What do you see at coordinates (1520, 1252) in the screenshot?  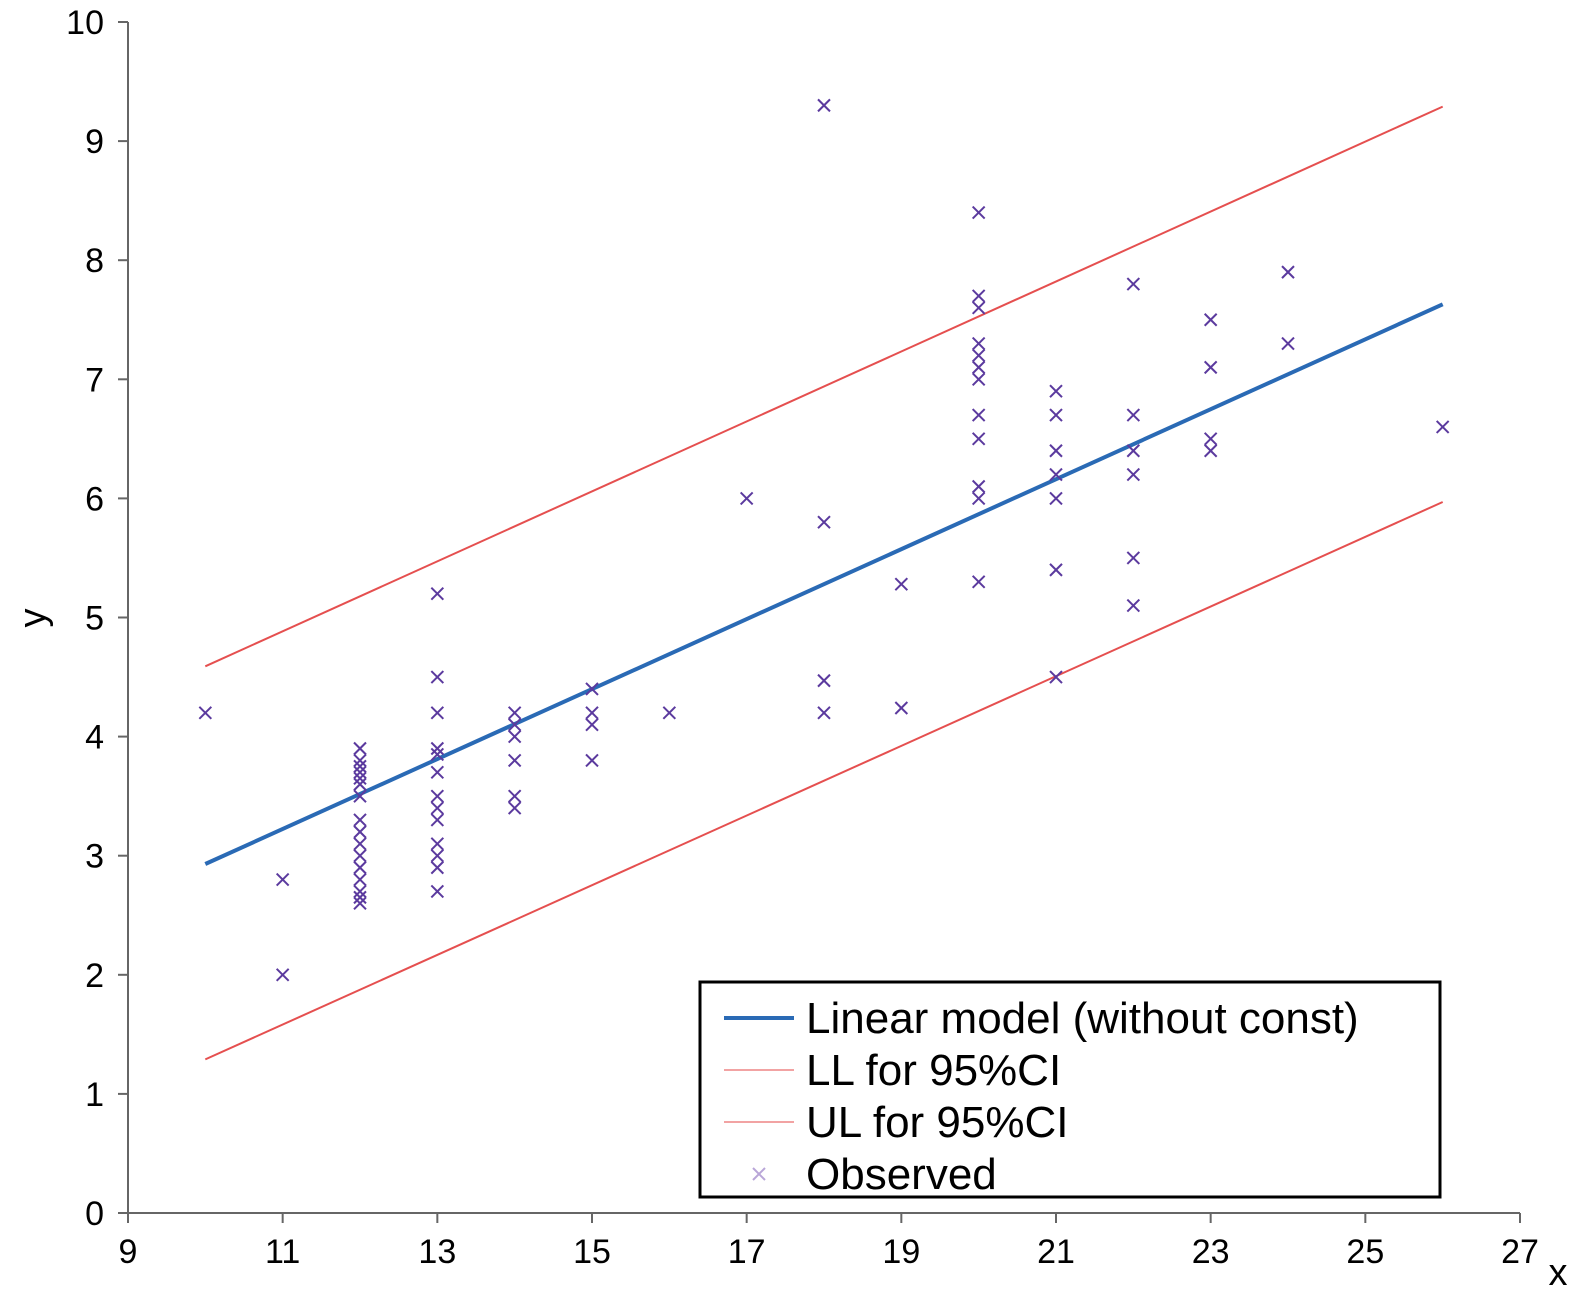 I see `x-tick-label: 27` at bounding box center [1520, 1252].